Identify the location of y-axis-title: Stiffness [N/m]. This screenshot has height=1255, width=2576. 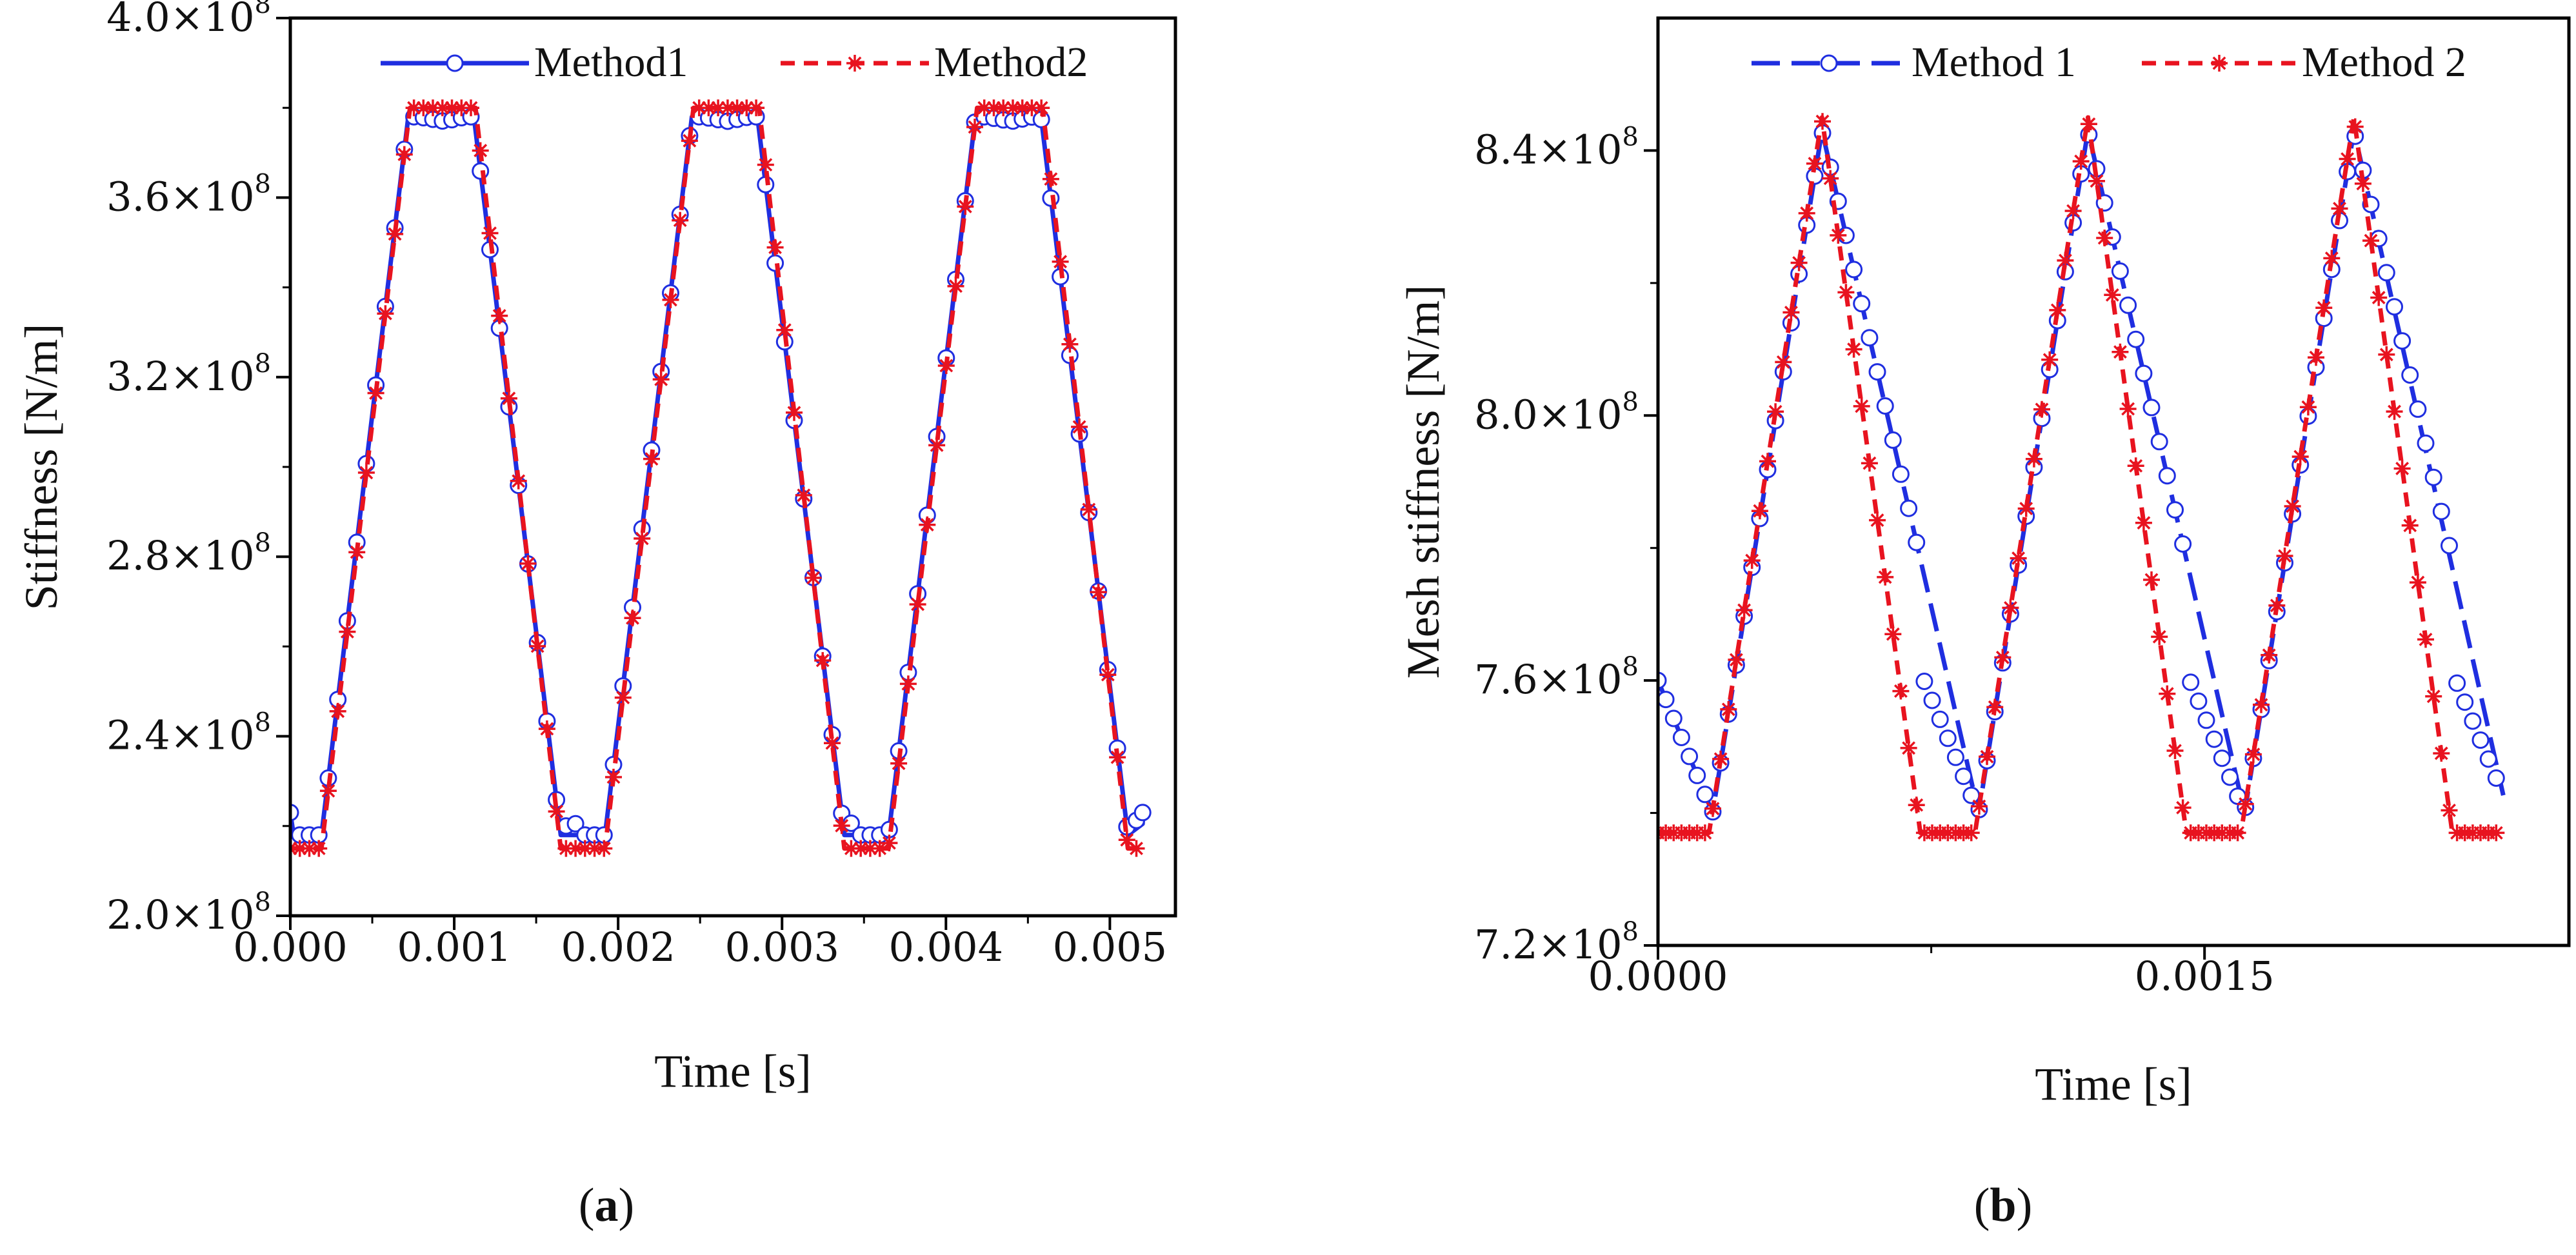
(41, 468).